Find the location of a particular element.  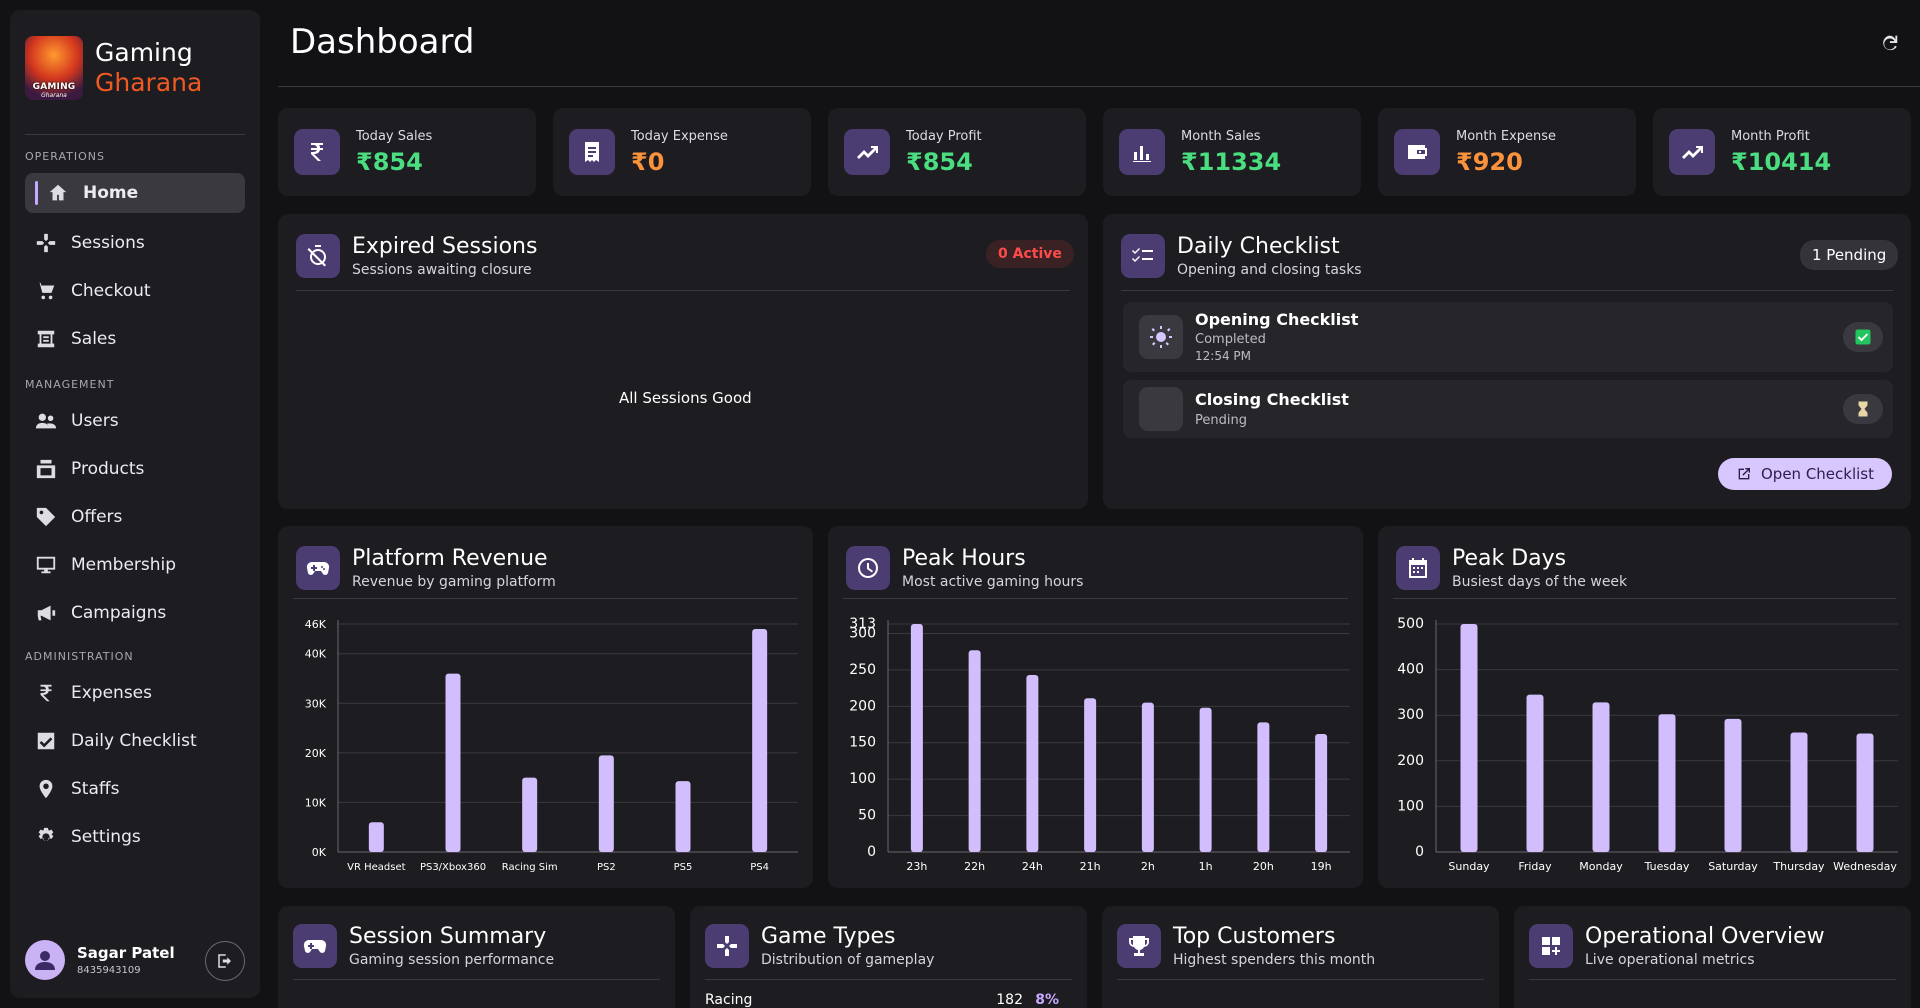

panel-title: Top Customers is located at coordinates (1254, 936).